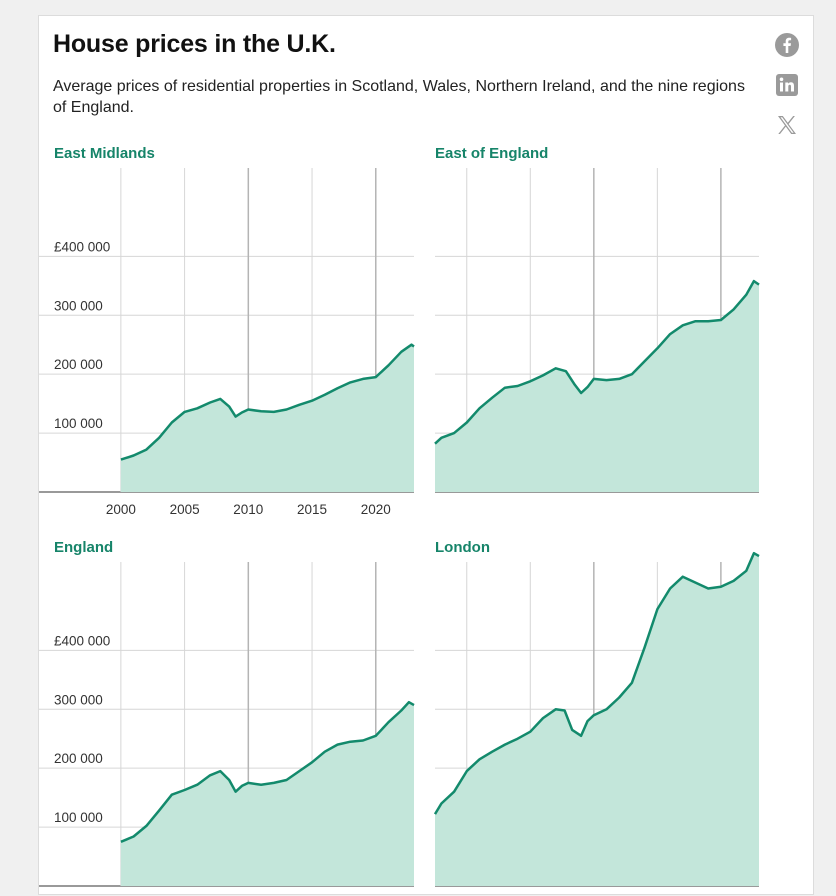 Image resolution: width=836 pixels, height=896 pixels. I want to click on page-title: House prices in the U.K., so click(194, 44).